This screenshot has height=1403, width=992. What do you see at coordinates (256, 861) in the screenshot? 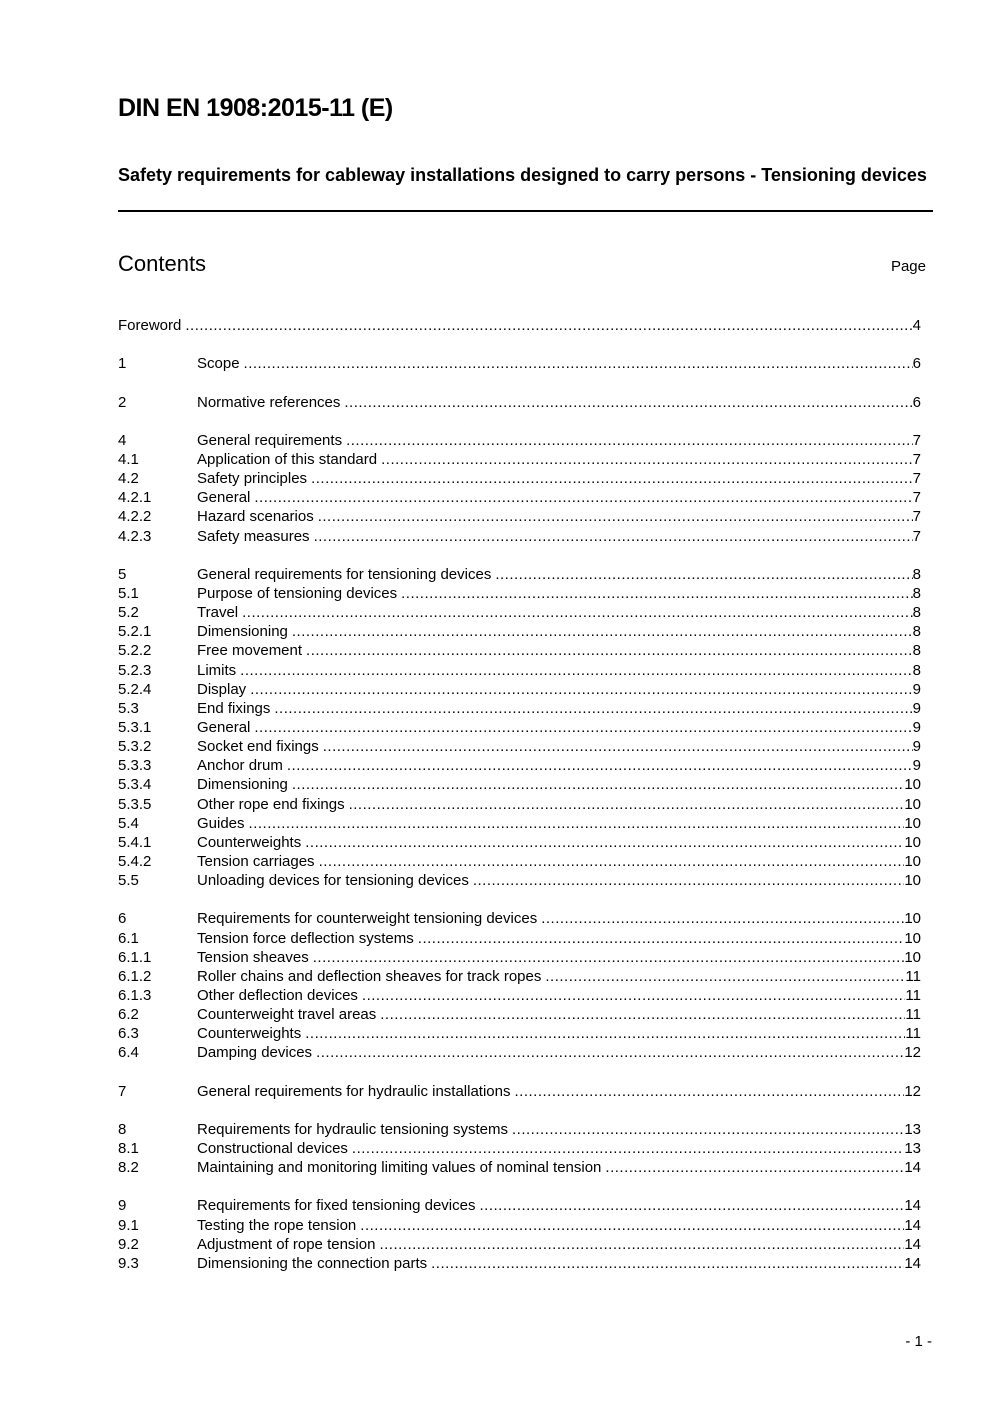
I see `toc-title: Tension carriages` at bounding box center [256, 861].